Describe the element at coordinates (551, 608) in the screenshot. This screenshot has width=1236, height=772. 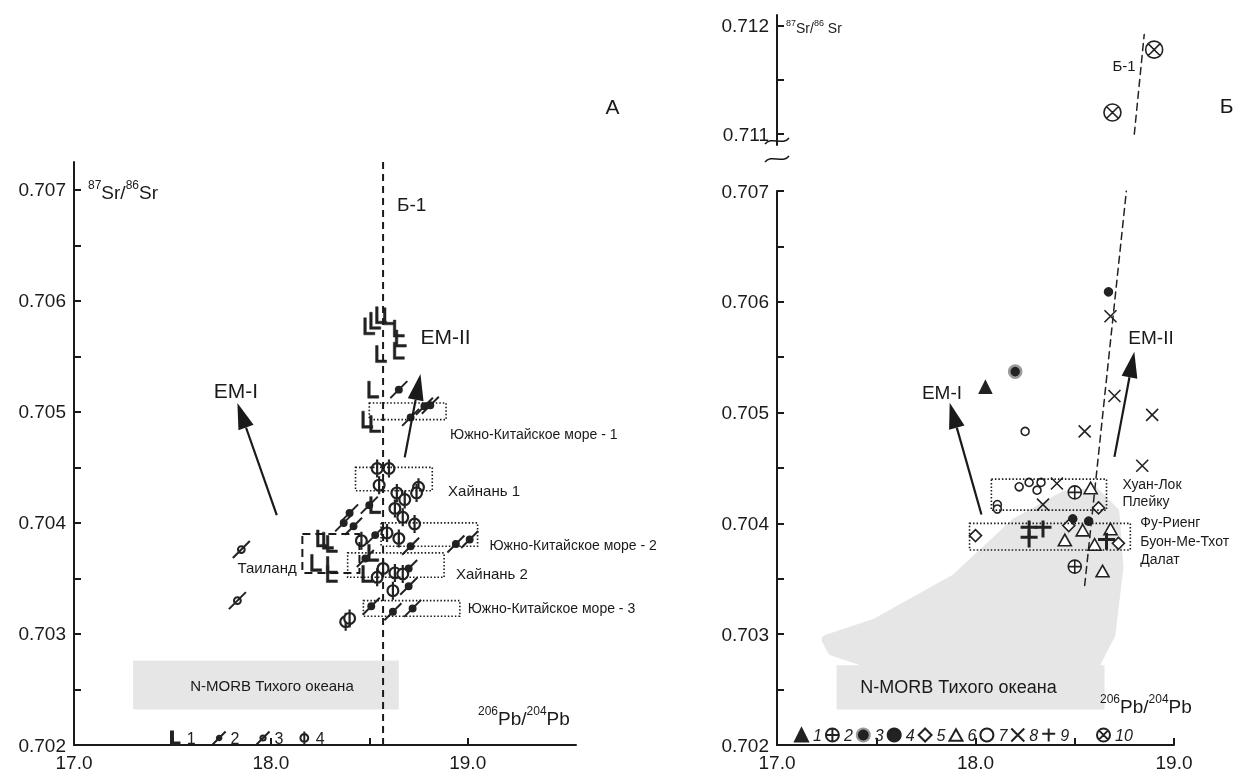
I see `annotation: Южно-Китайское море - 3` at that location.